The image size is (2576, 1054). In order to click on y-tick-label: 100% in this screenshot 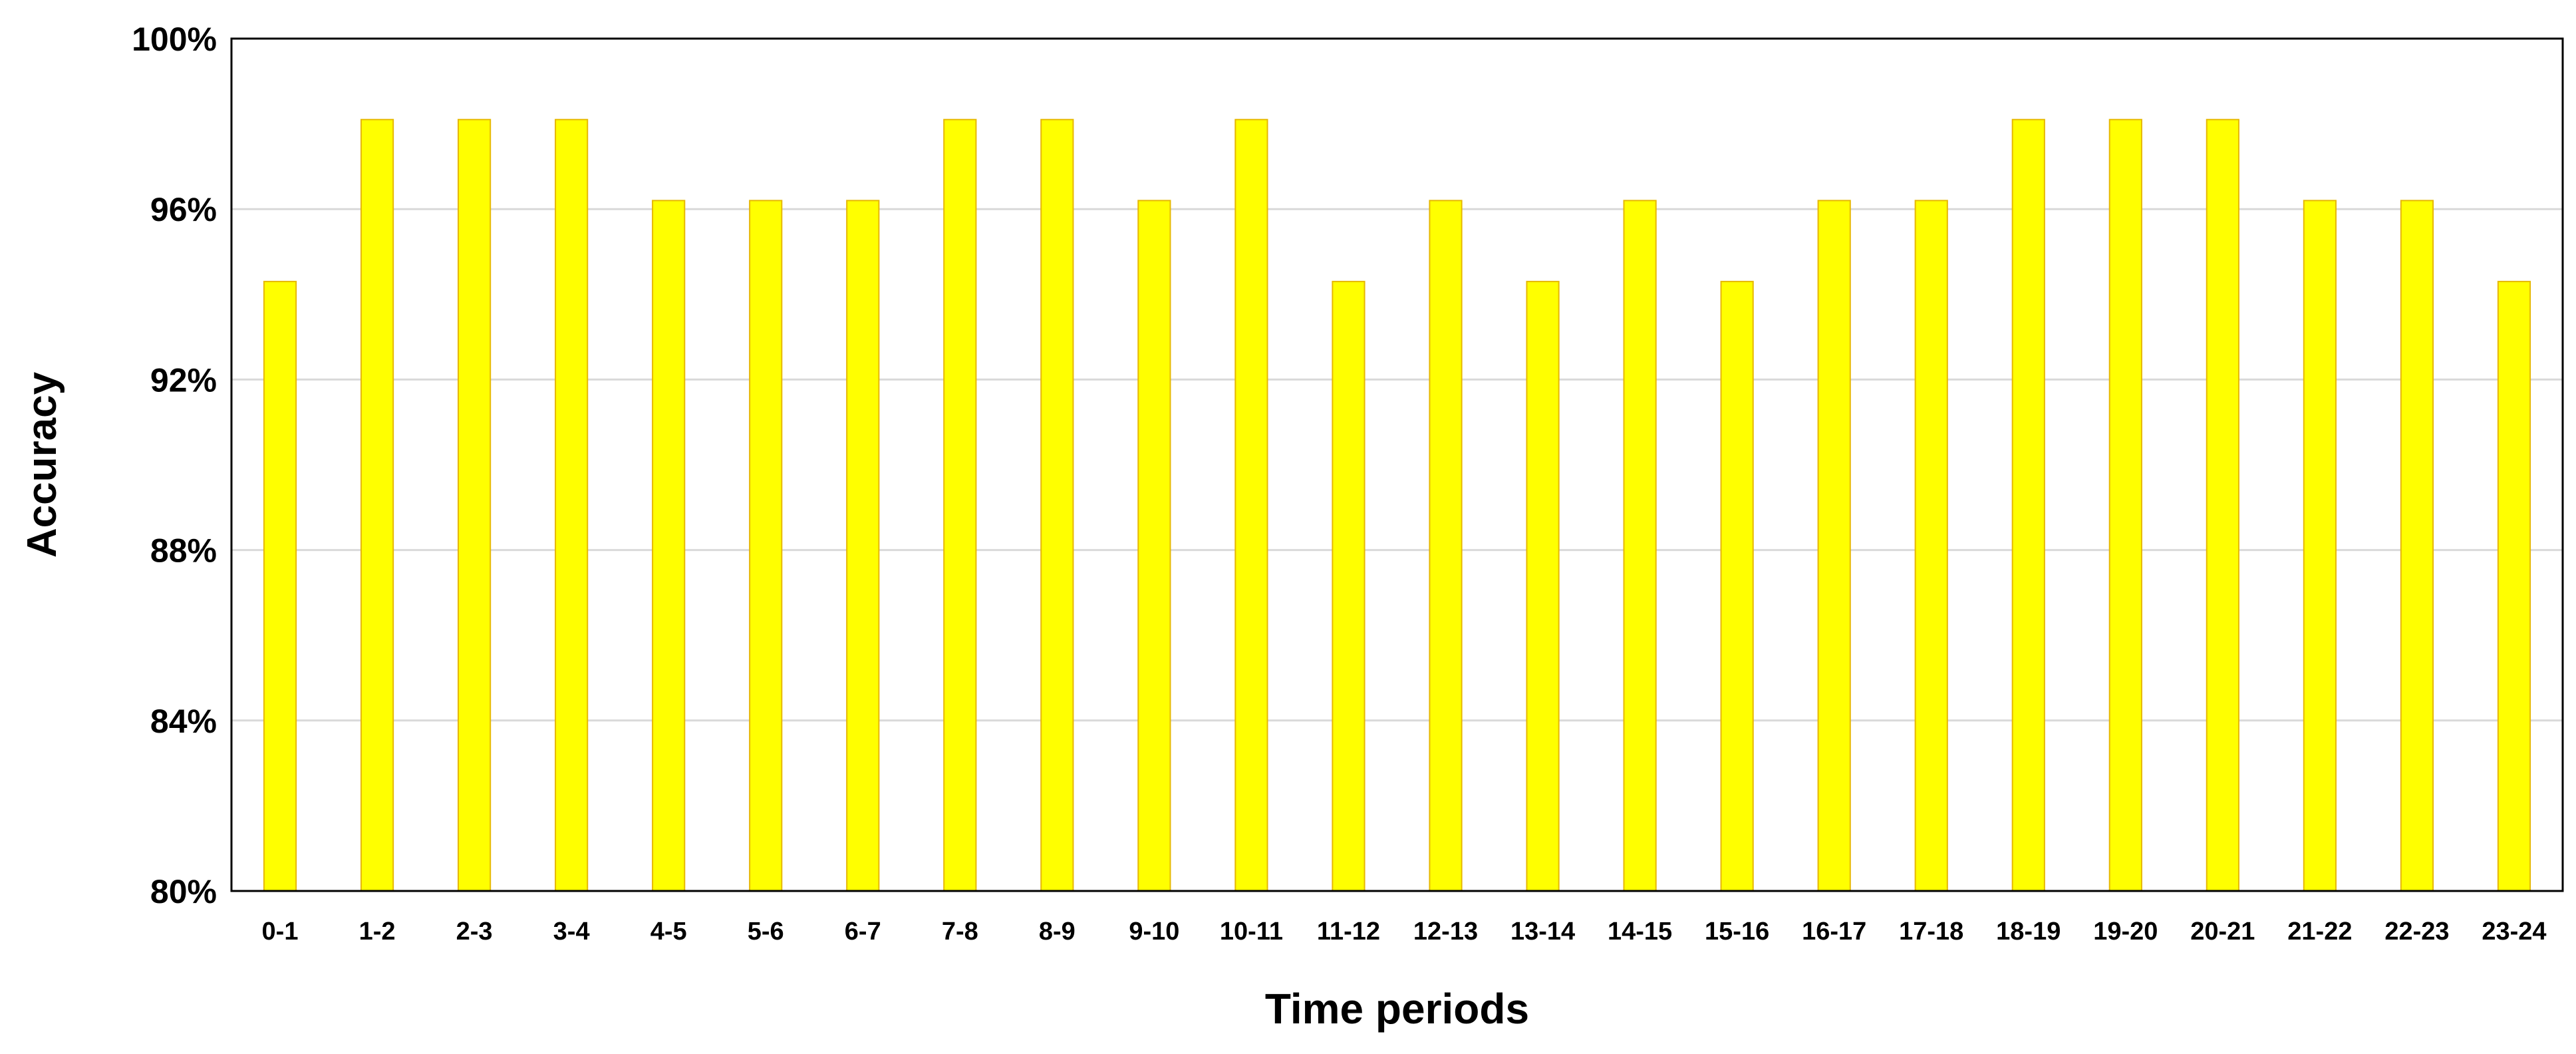, I will do `click(174, 40)`.